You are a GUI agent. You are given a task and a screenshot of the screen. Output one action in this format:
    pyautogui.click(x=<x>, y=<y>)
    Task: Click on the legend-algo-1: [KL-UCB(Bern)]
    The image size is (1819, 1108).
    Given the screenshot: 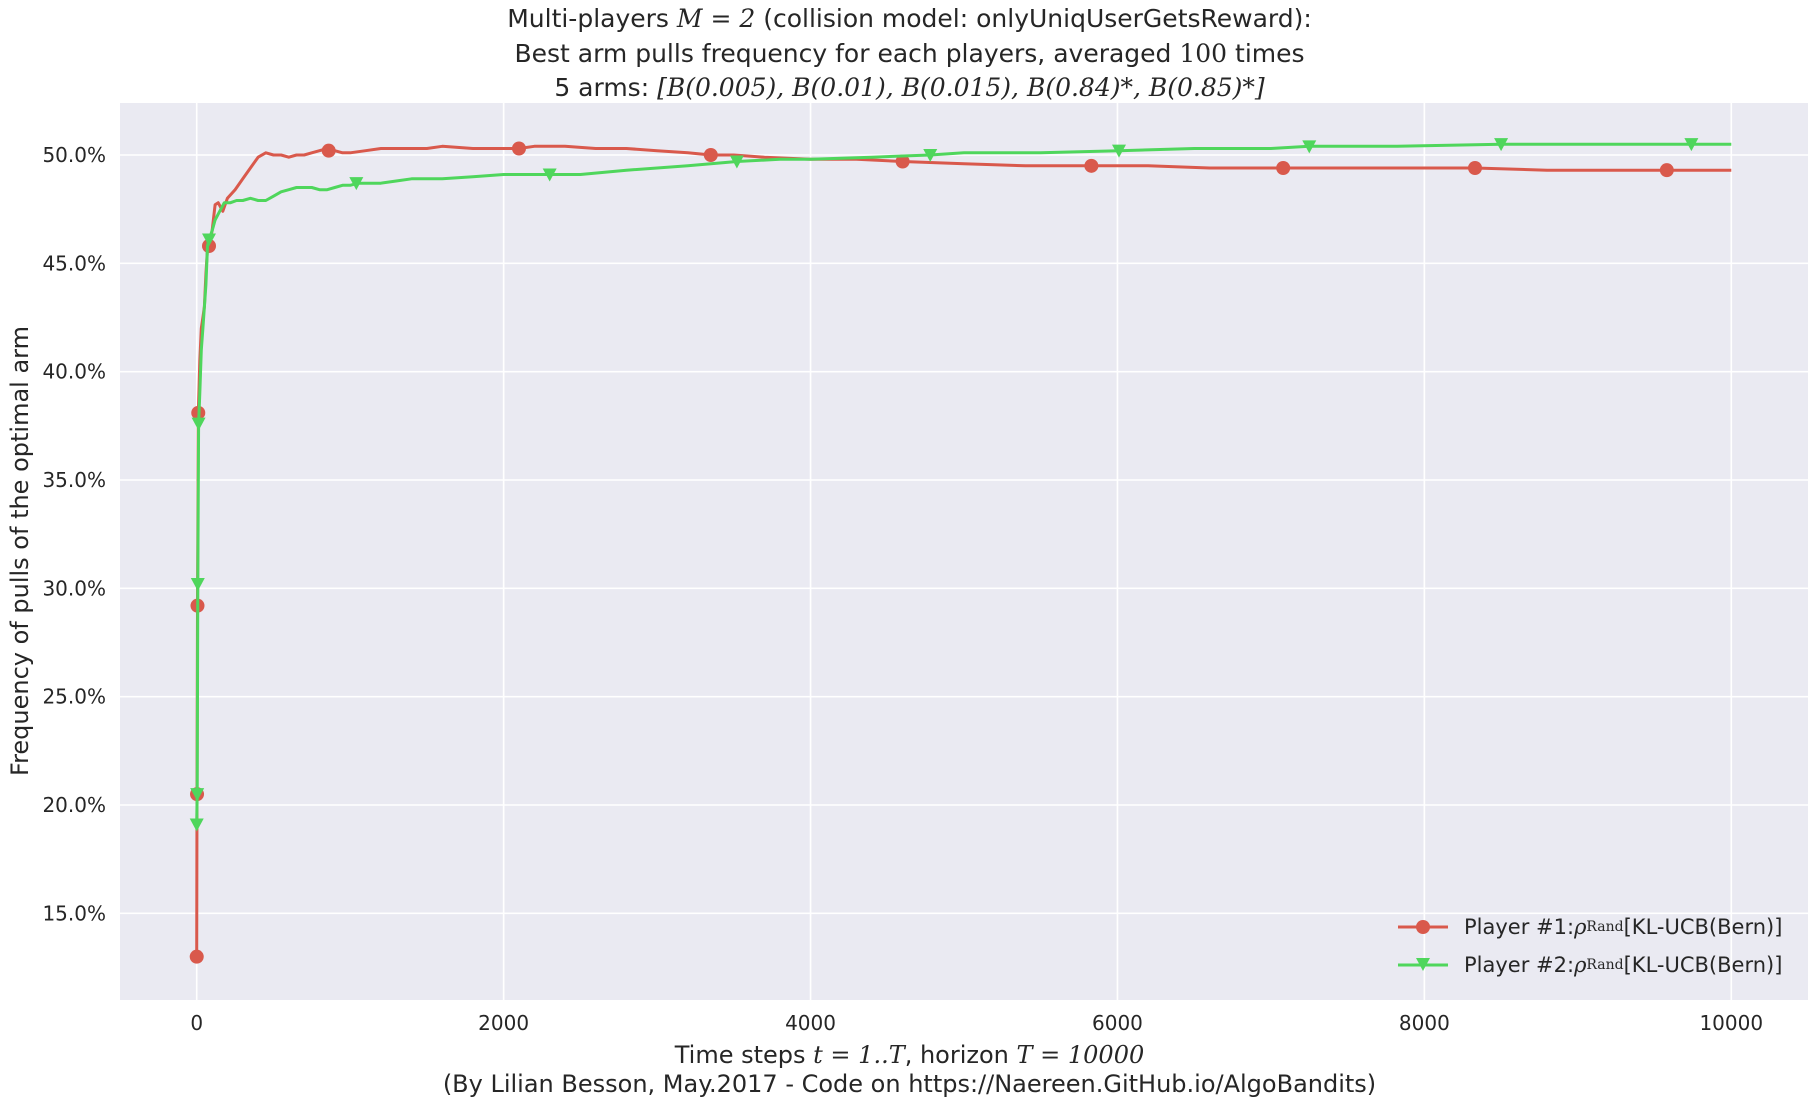 What is the action you would take?
    pyautogui.click(x=1703, y=927)
    